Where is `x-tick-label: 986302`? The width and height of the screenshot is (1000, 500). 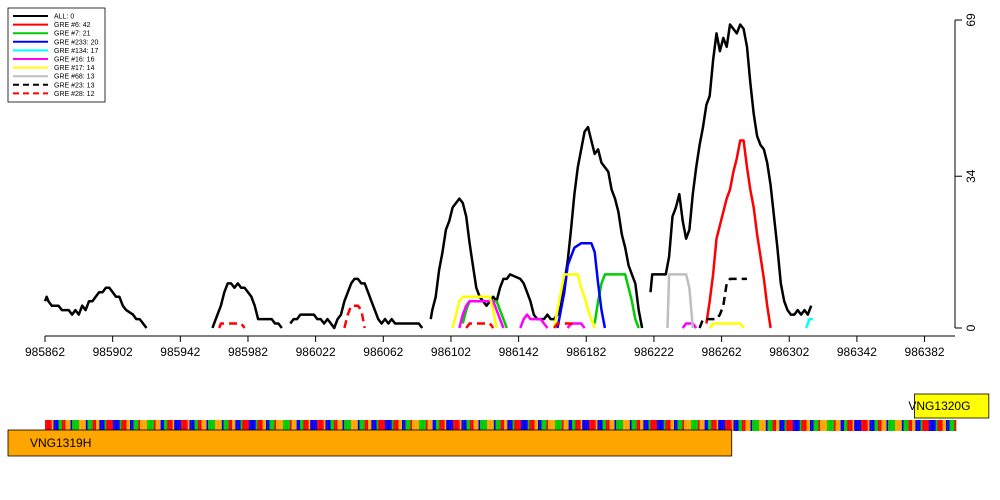
x-tick-label: 986302 is located at coordinates (789, 352).